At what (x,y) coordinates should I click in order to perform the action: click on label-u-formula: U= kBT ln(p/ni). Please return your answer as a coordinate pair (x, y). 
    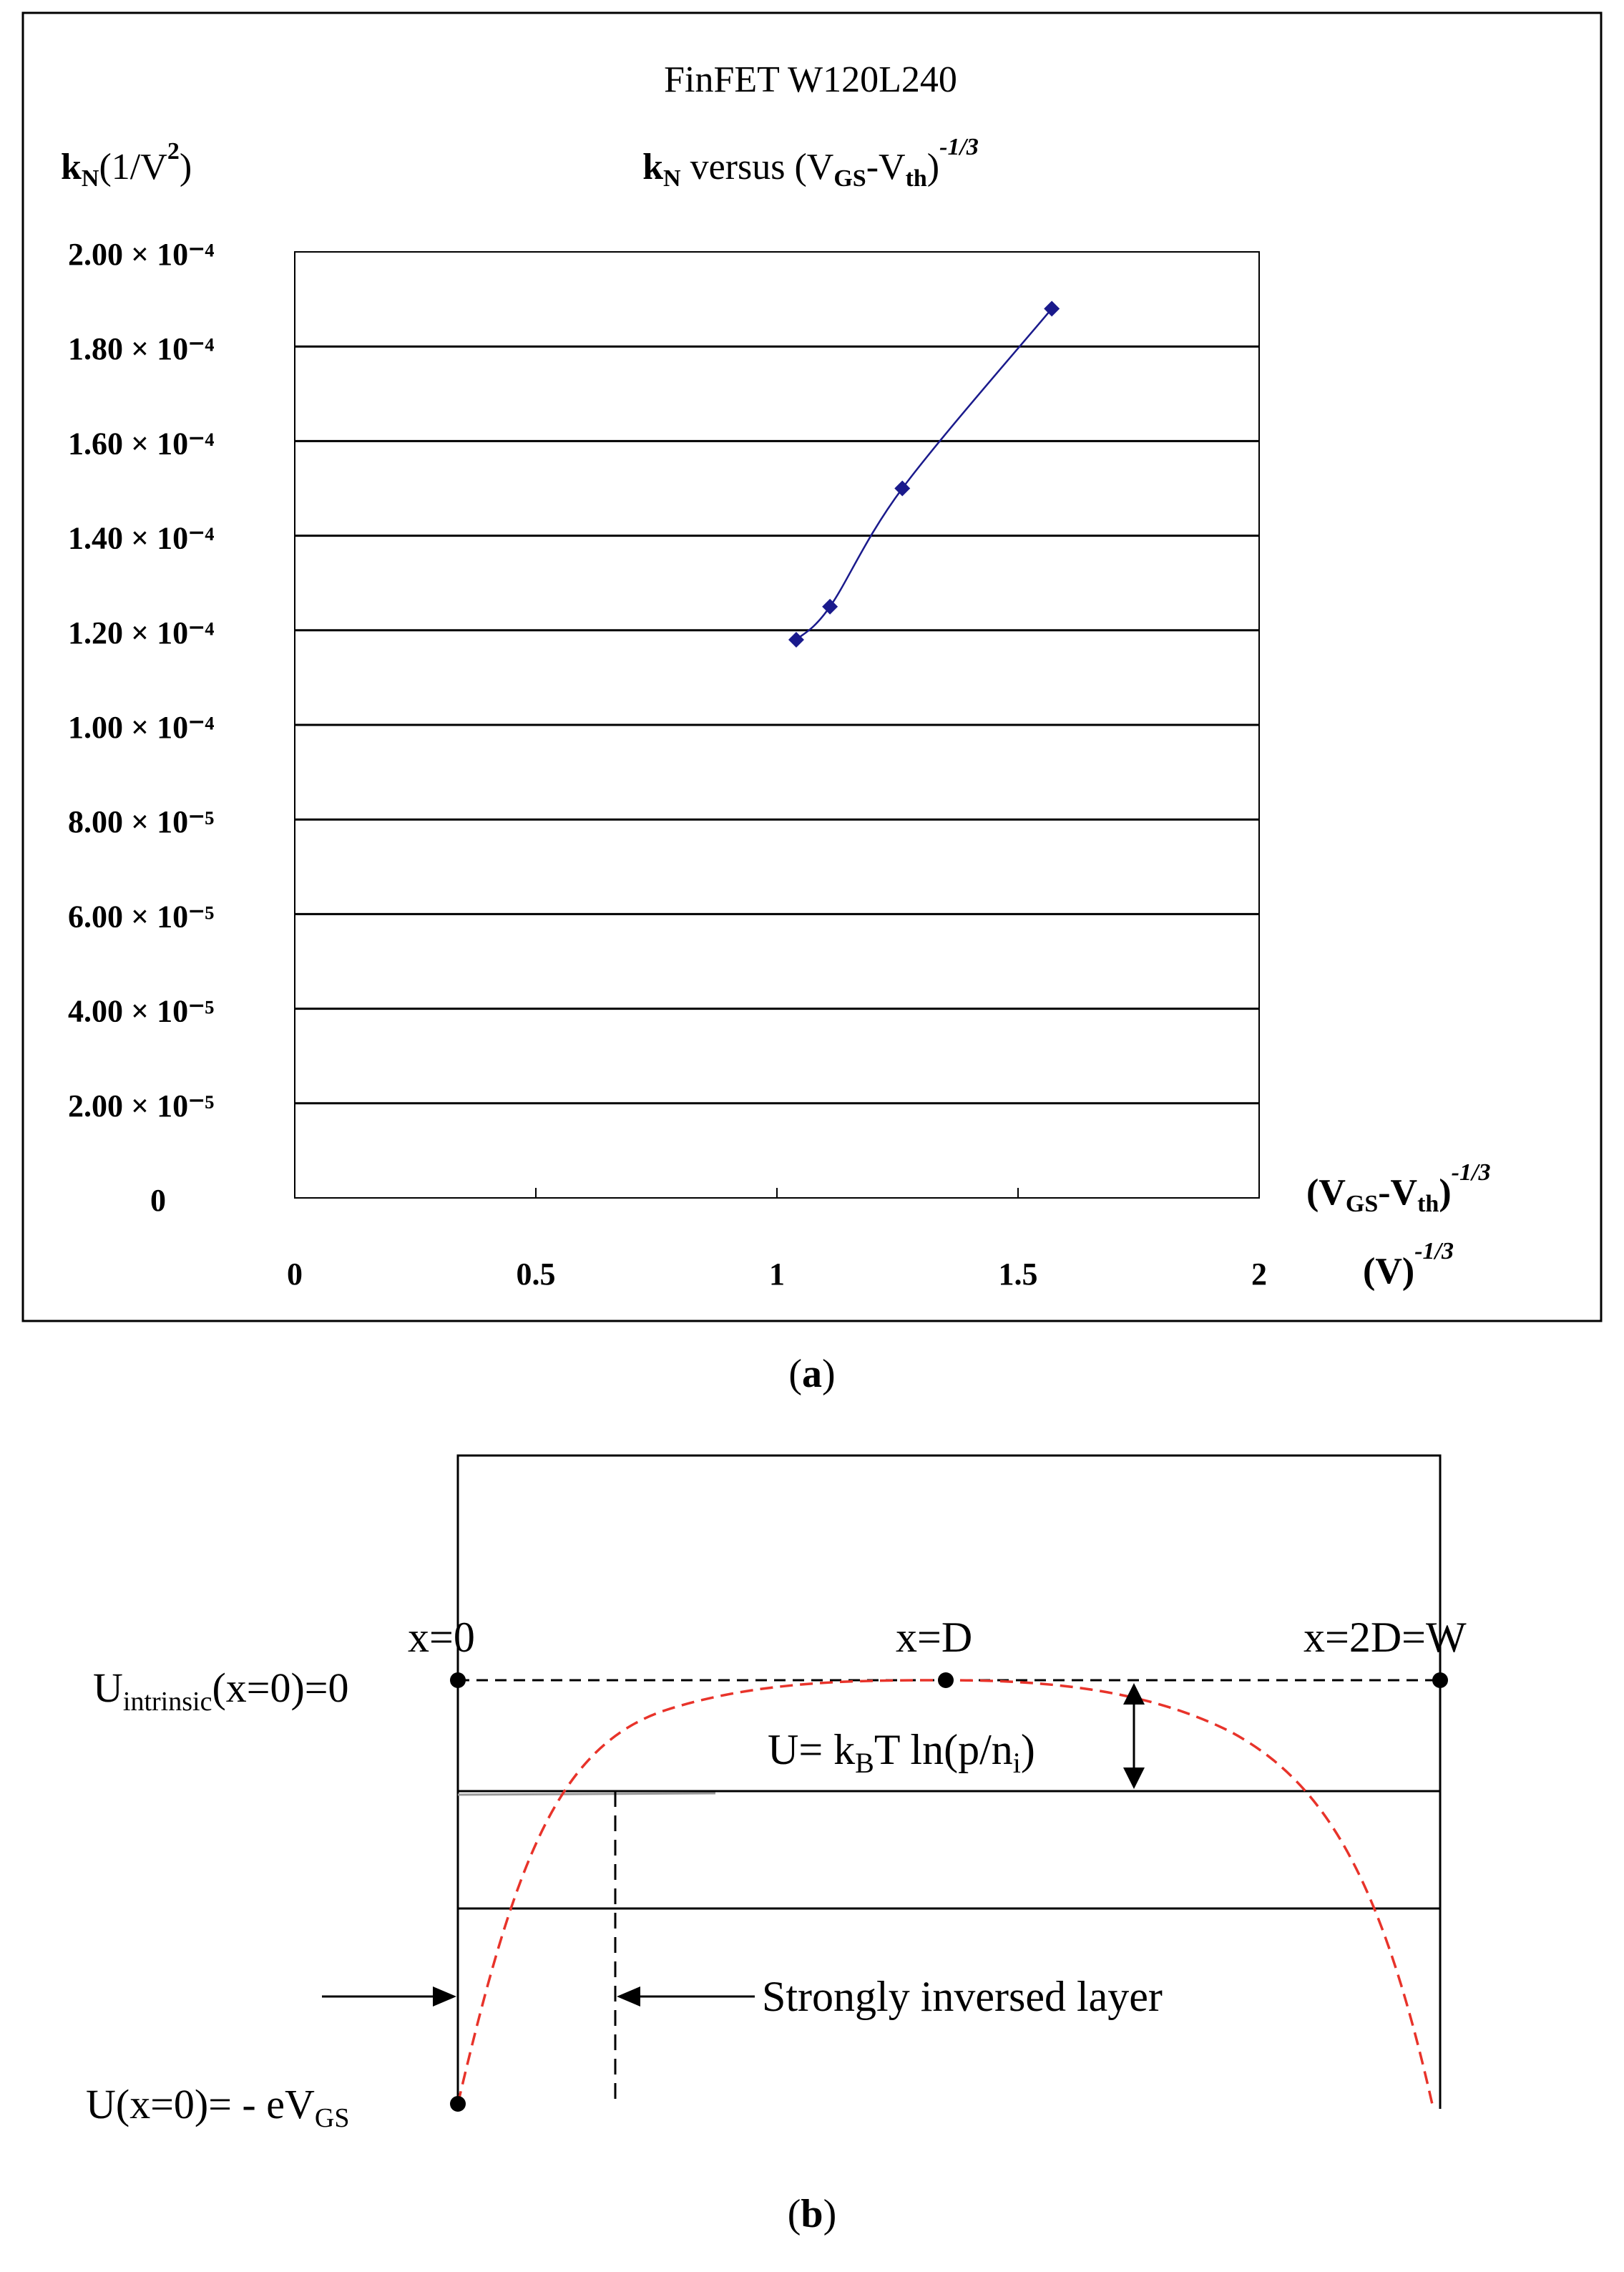
    Looking at the image, I should click on (901, 1753).